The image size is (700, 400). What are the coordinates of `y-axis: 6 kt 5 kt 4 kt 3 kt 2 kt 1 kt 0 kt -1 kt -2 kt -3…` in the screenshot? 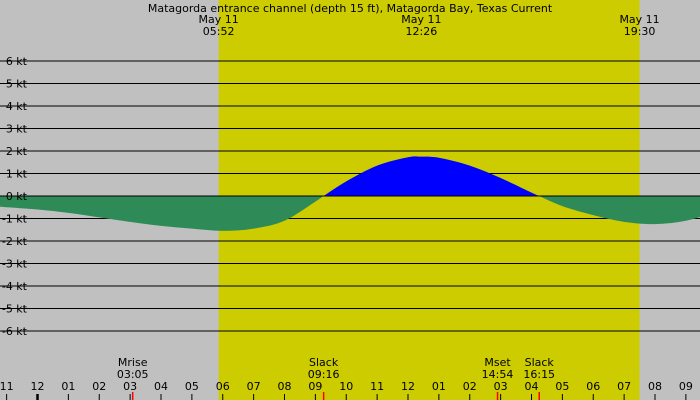 It's located at (18, 196).